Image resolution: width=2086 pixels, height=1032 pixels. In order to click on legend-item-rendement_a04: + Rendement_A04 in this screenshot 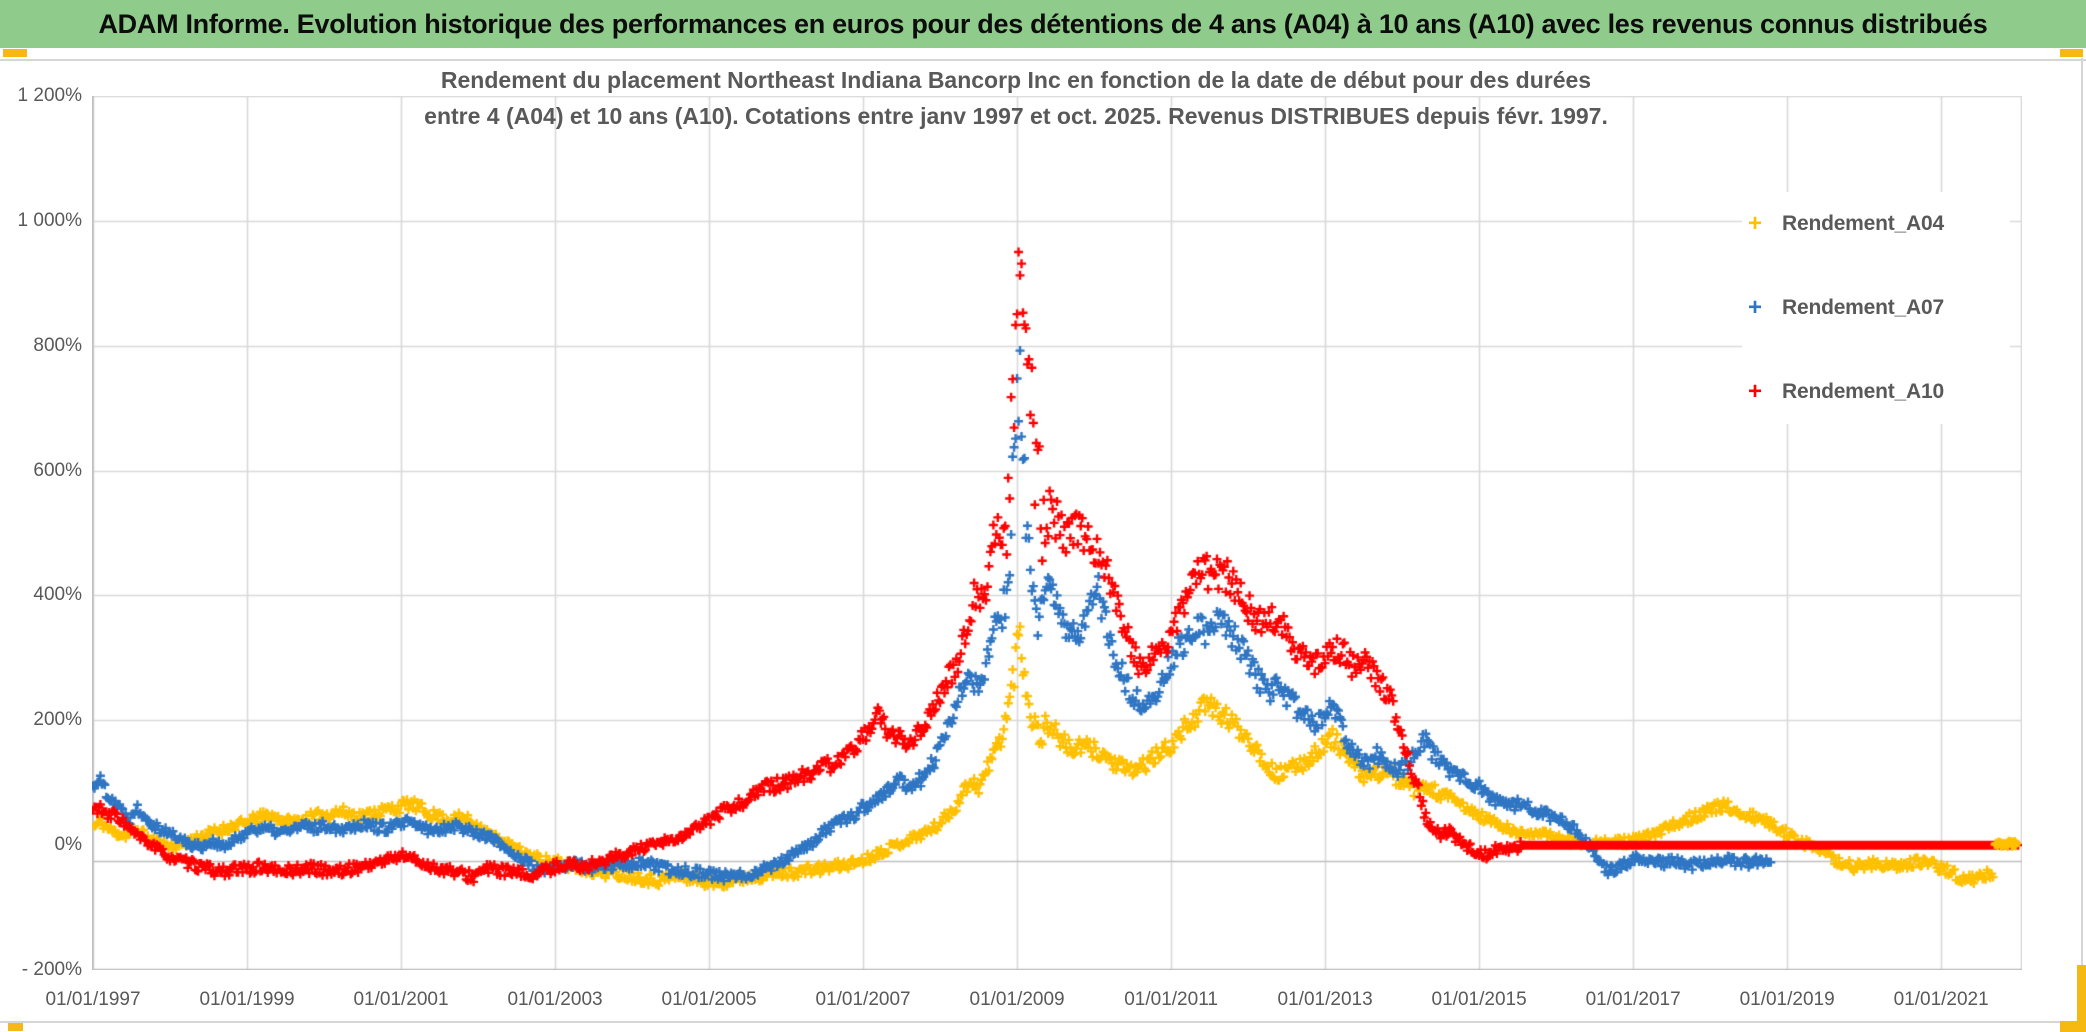, I will do `click(1876, 224)`.